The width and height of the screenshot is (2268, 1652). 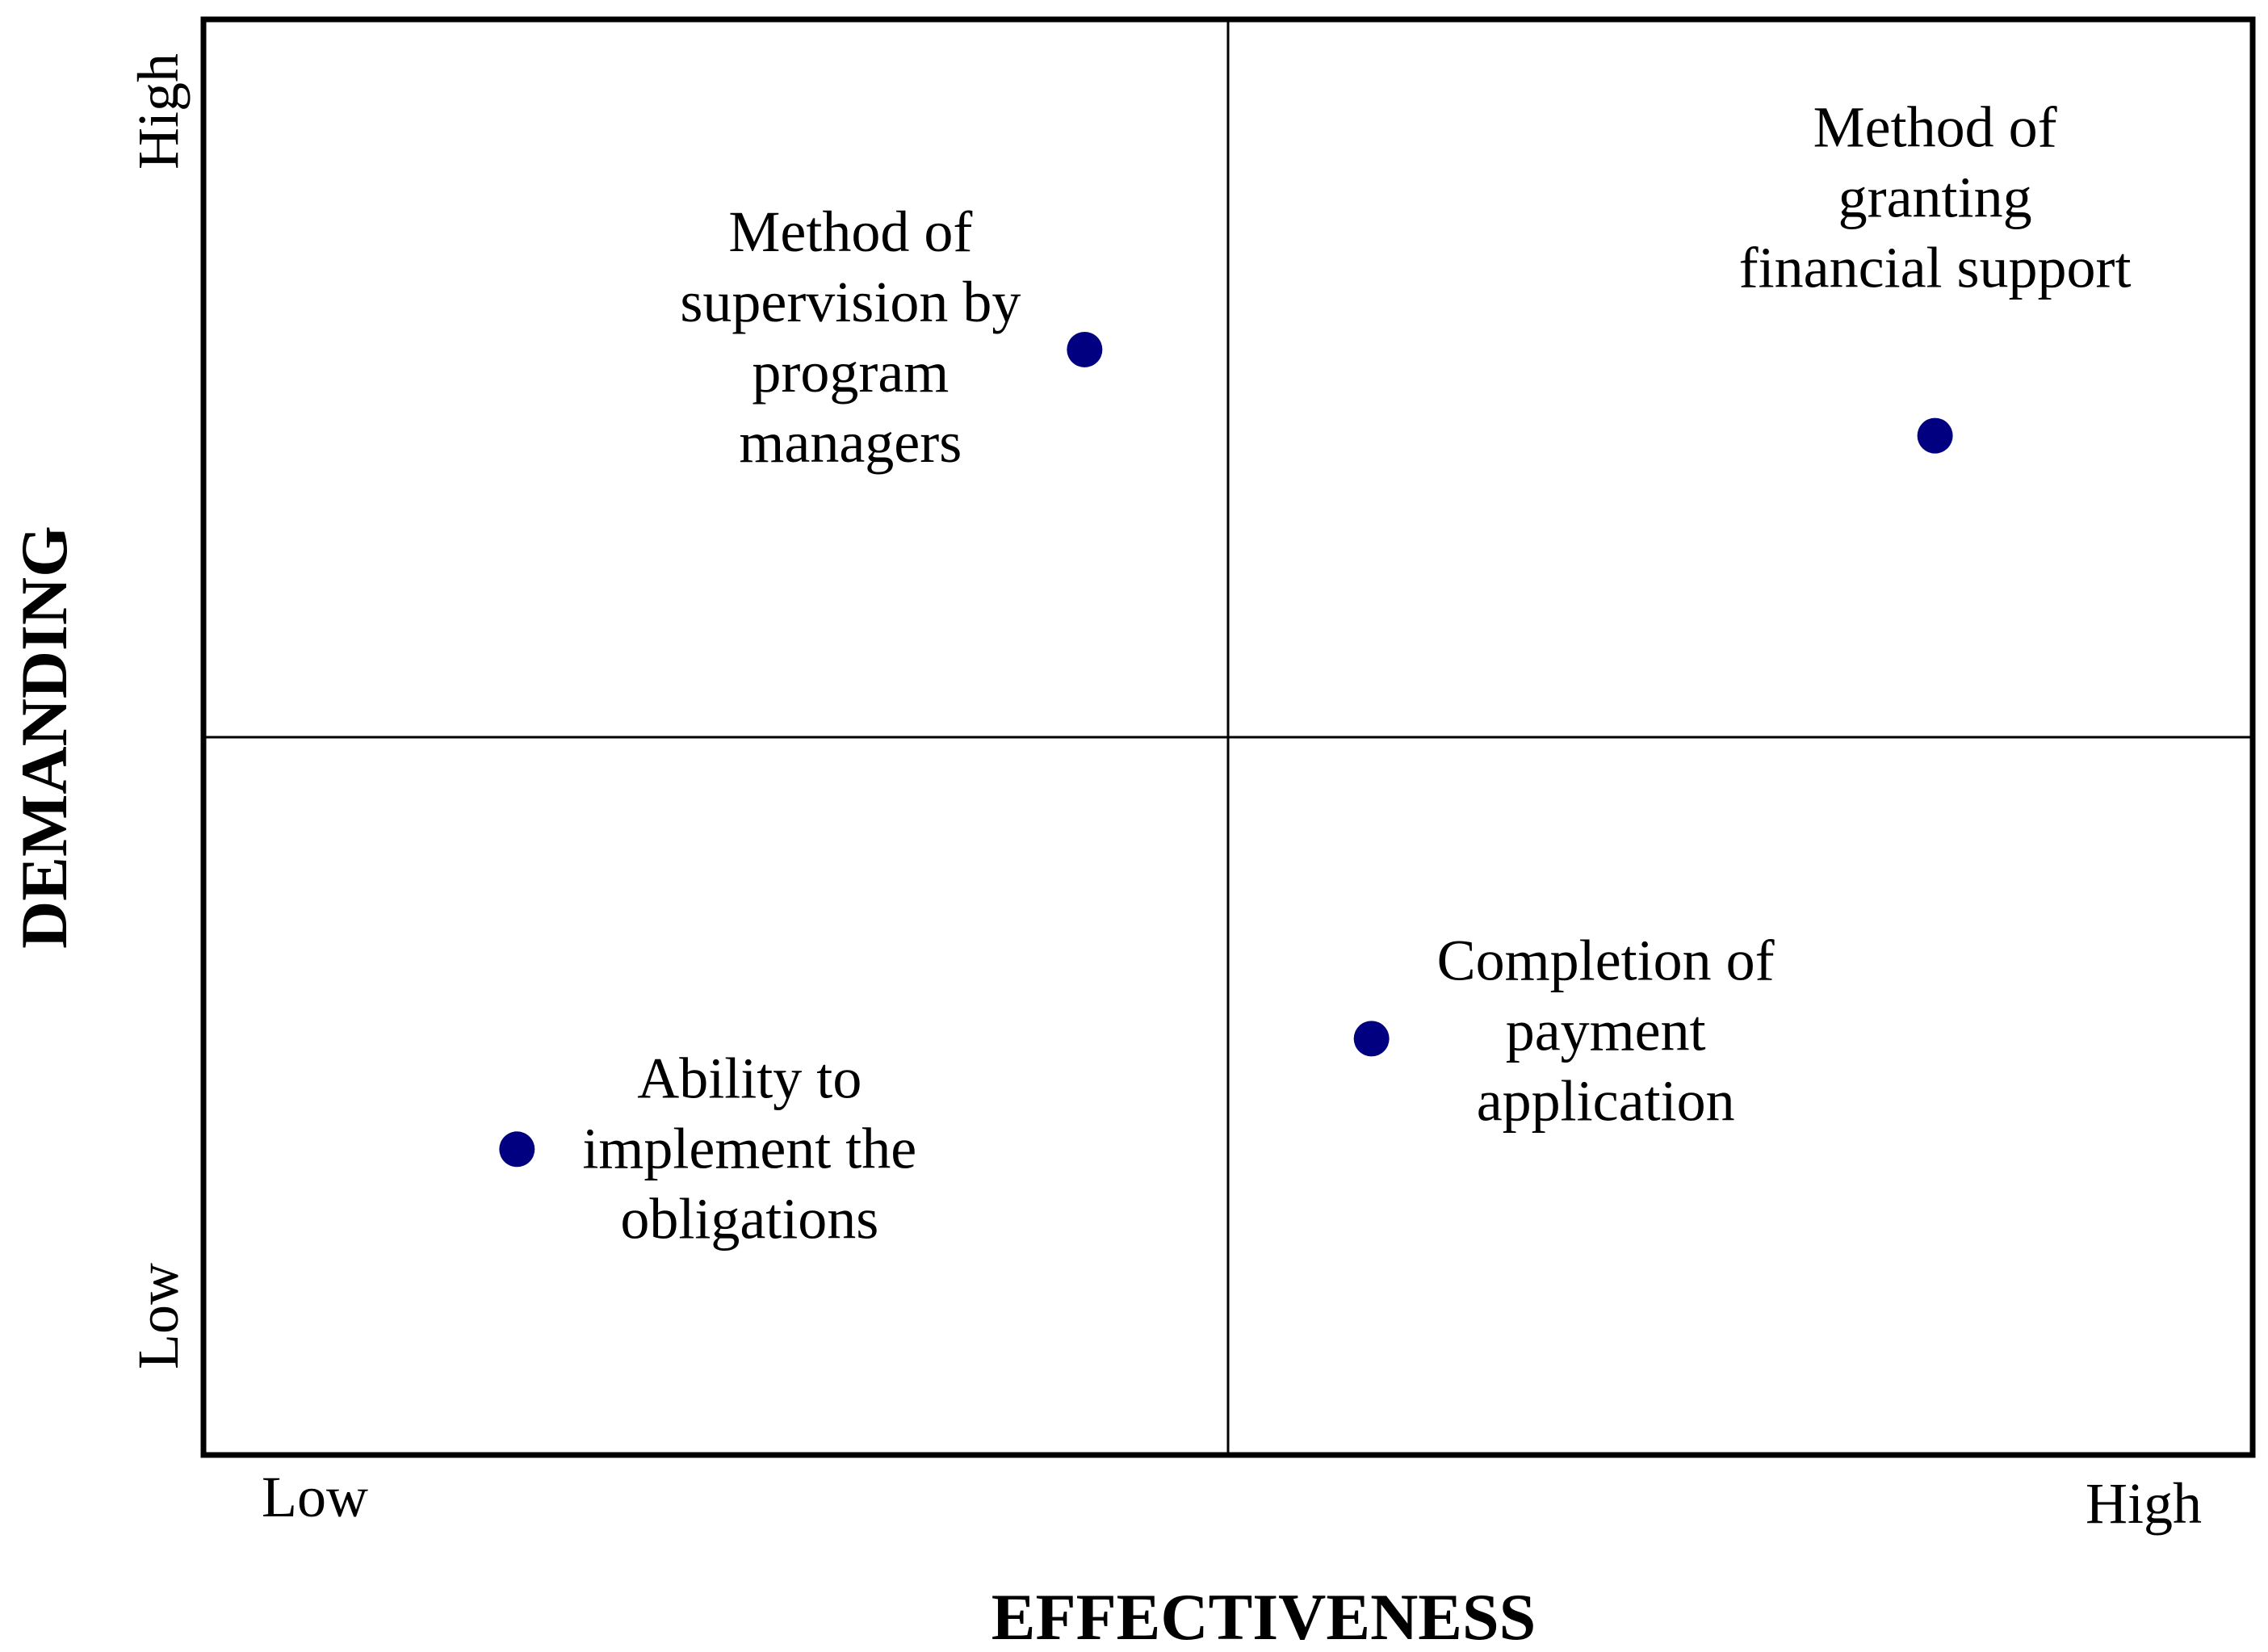 I want to click on data-point-label: Completion of payment application, so click(x=1606, y=1030).